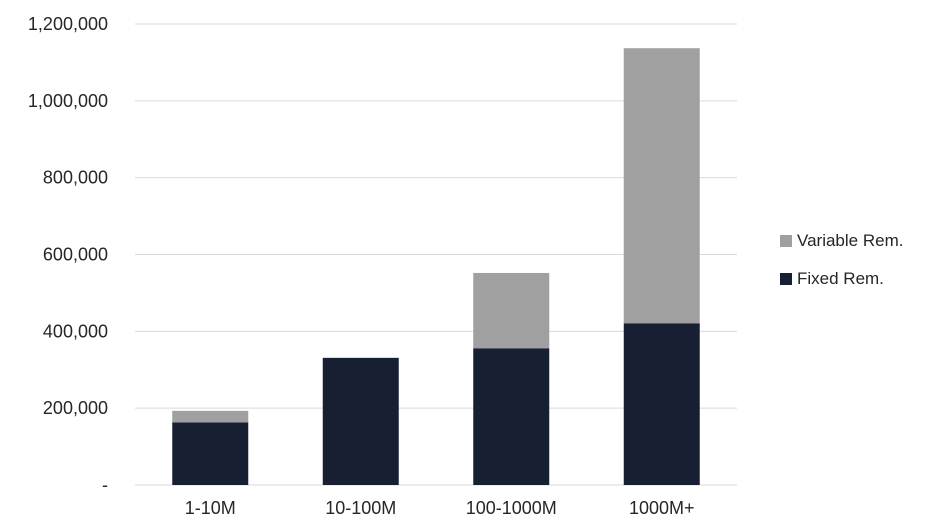 The width and height of the screenshot is (934, 526). What do you see at coordinates (210, 453) in the screenshot?
I see `bar-fixed-rem-1-10m` at bounding box center [210, 453].